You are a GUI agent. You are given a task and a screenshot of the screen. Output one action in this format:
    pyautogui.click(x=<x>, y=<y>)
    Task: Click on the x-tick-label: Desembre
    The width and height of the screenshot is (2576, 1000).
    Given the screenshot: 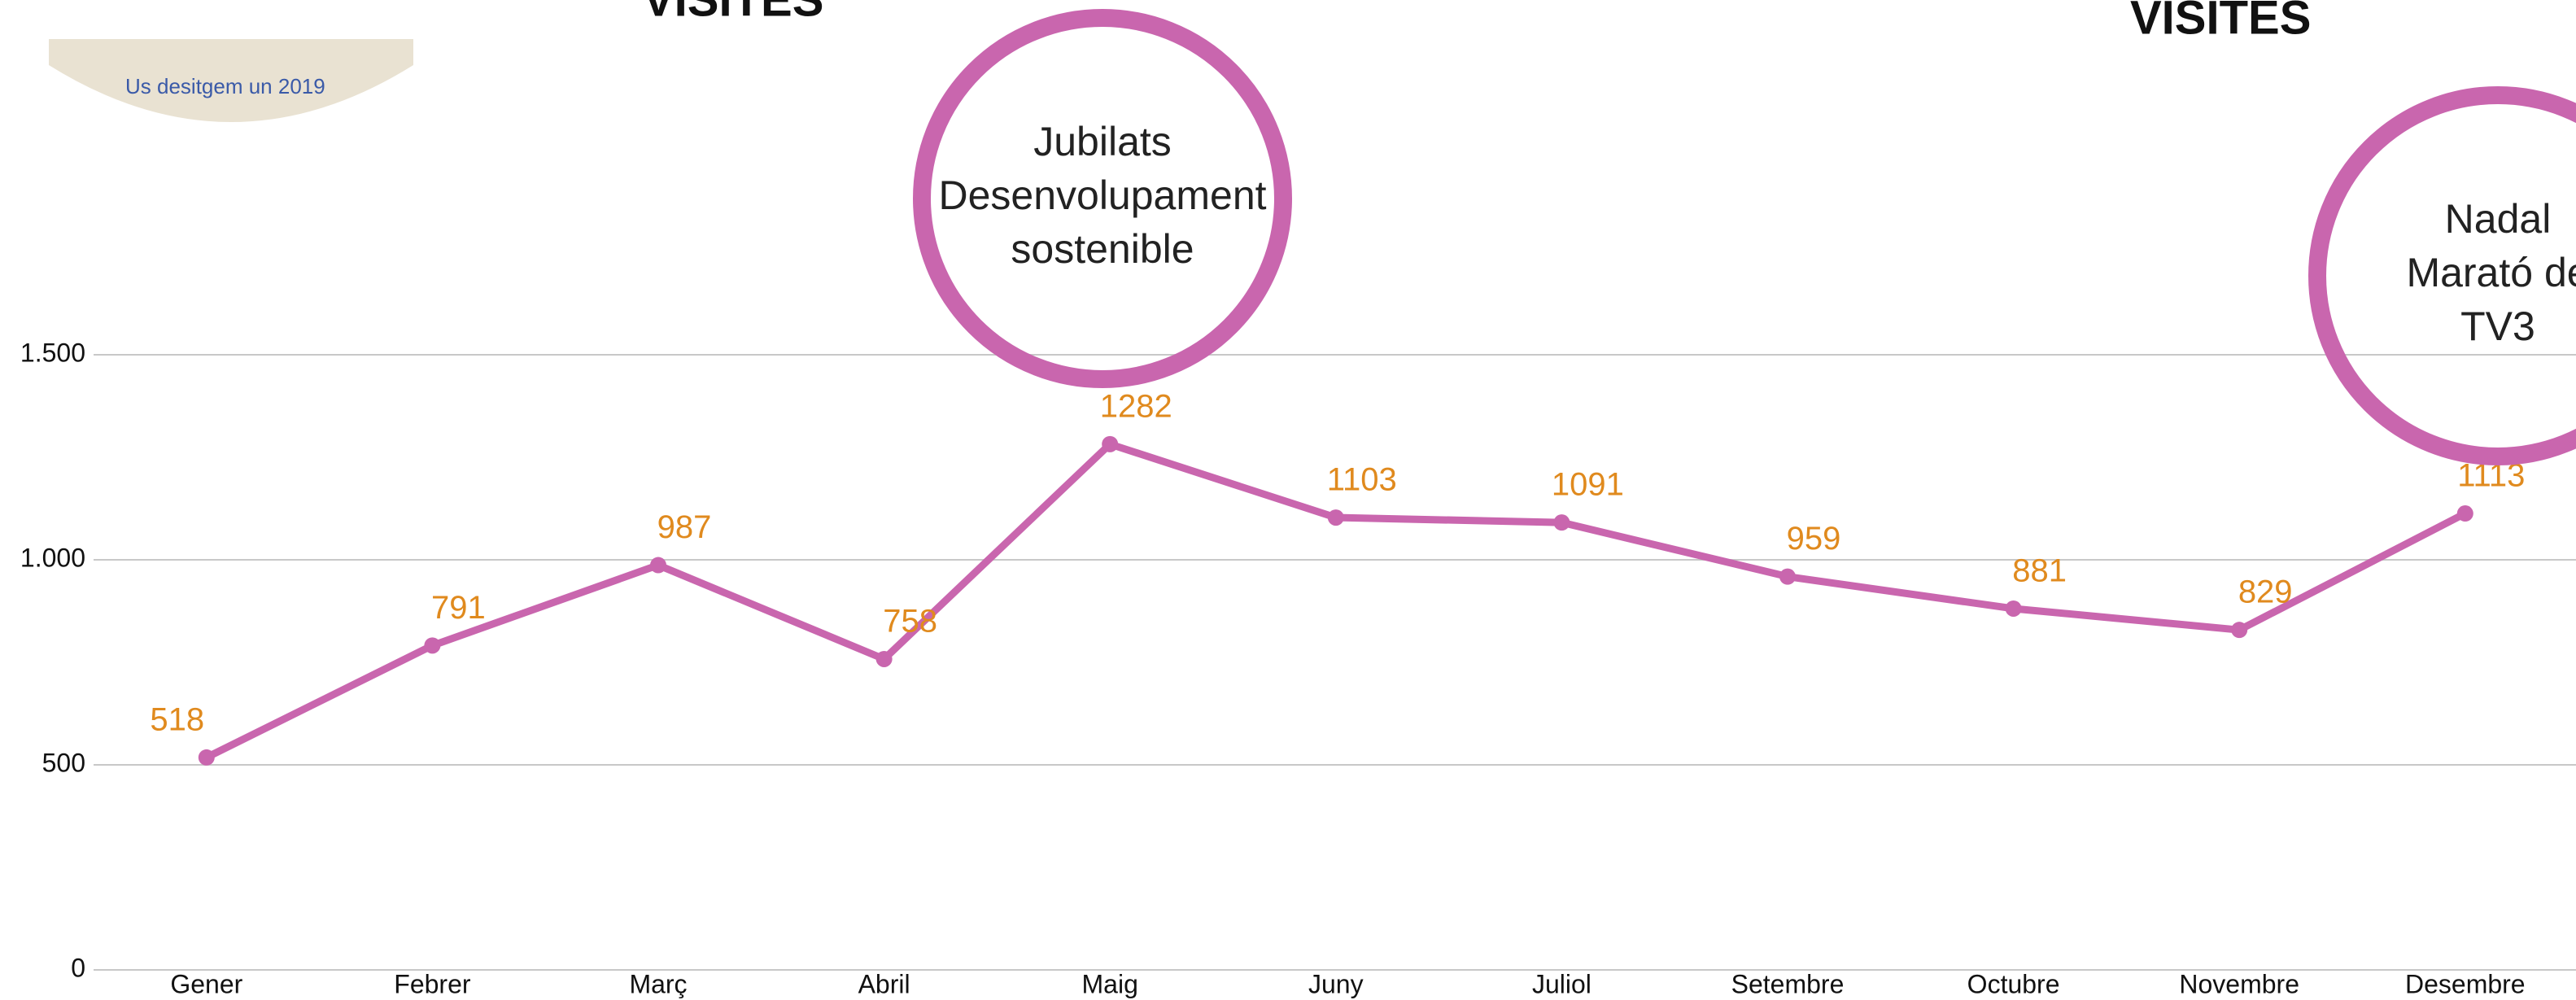 What is the action you would take?
    pyautogui.click(x=2465, y=984)
    